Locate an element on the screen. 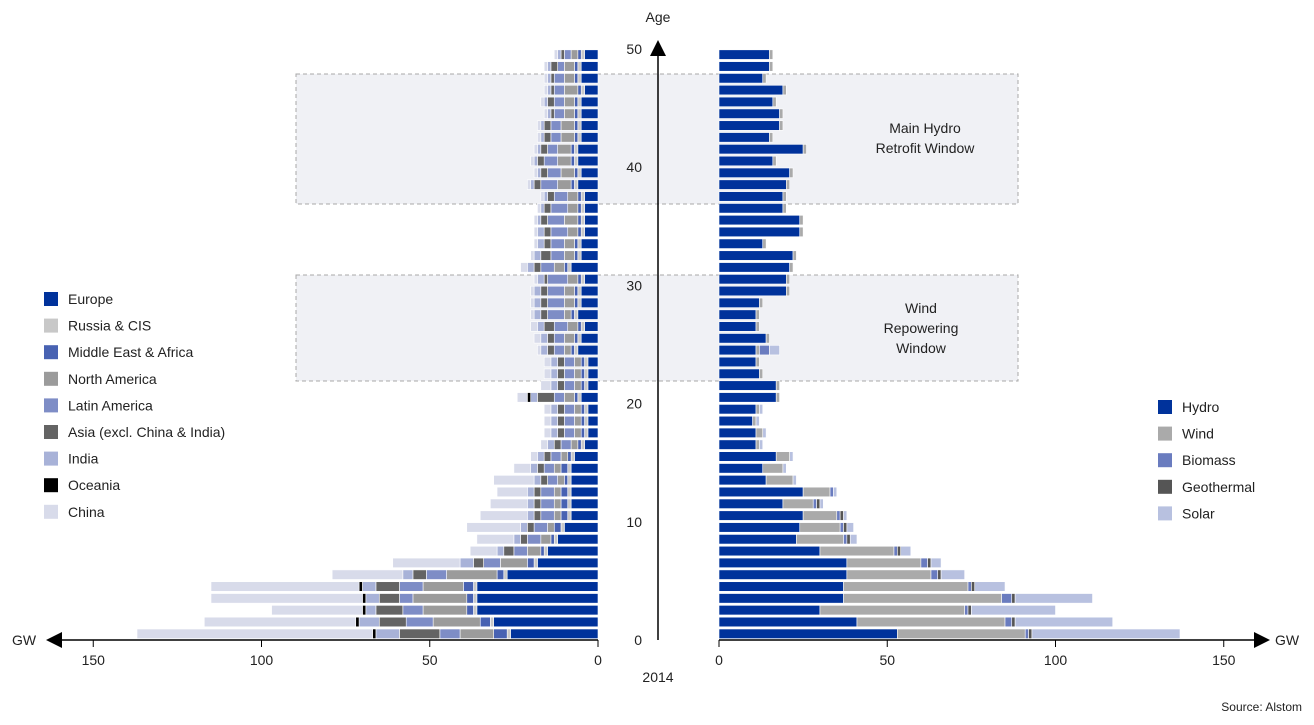  legend-label: India is located at coordinates (83, 459).